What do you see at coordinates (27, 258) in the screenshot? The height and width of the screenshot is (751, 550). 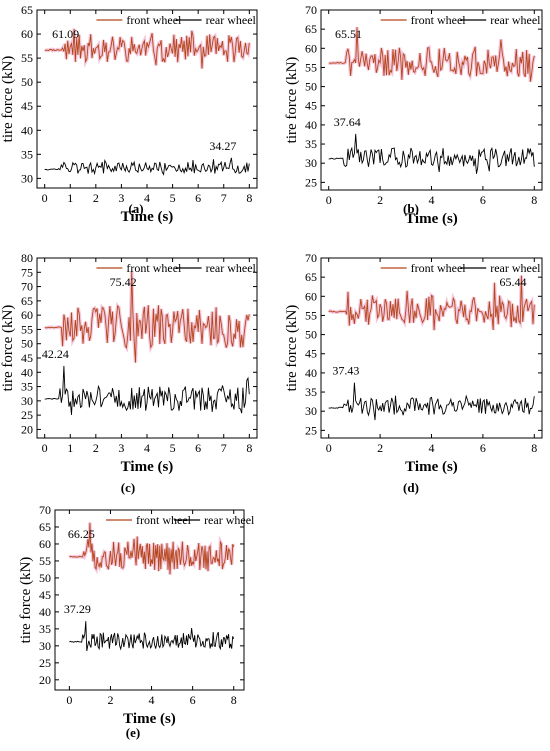 I see `y-tick-label: 80` at bounding box center [27, 258].